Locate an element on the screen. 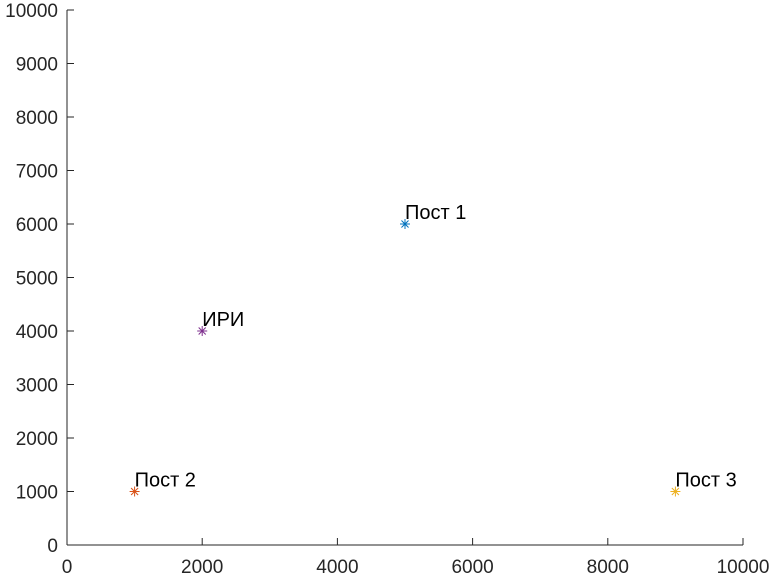 Image resolution: width=774 pixels, height=577 pixels. y-tick-label: 10000 is located at coordinates (31, 11).